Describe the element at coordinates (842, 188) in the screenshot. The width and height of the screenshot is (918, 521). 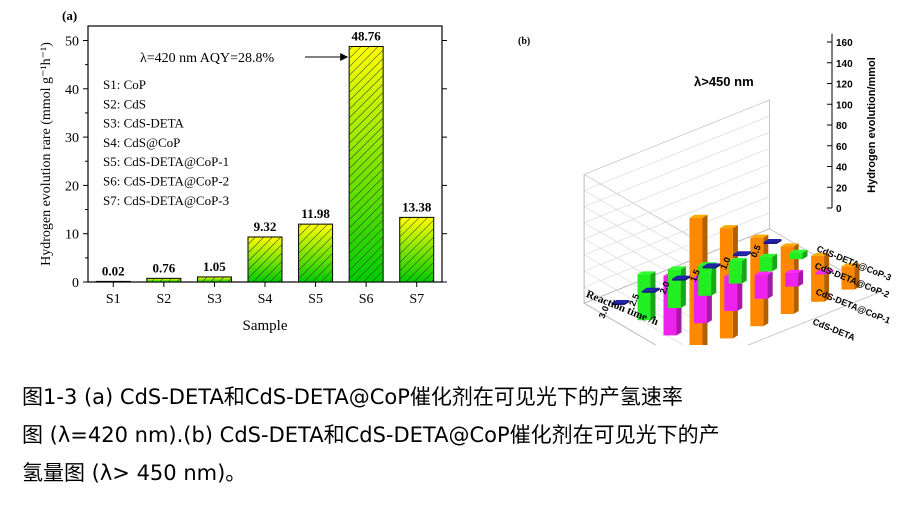
I see `z-tick-label: 20` at that location.